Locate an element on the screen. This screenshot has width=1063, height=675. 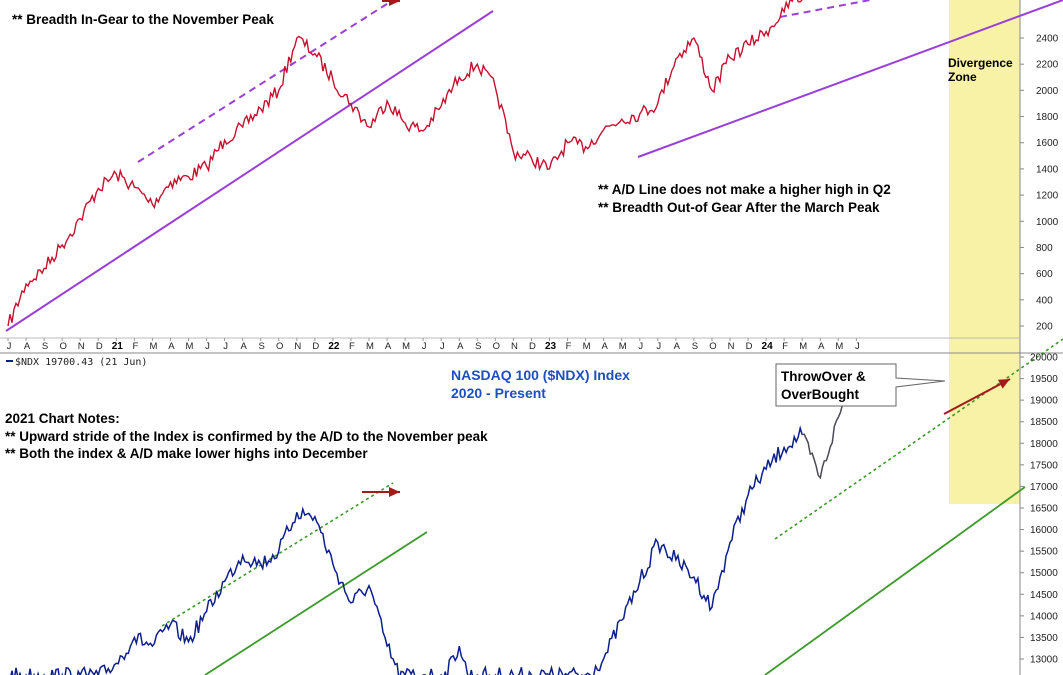
ad-resistance-line-2023 is located at coordinates (825, 9).